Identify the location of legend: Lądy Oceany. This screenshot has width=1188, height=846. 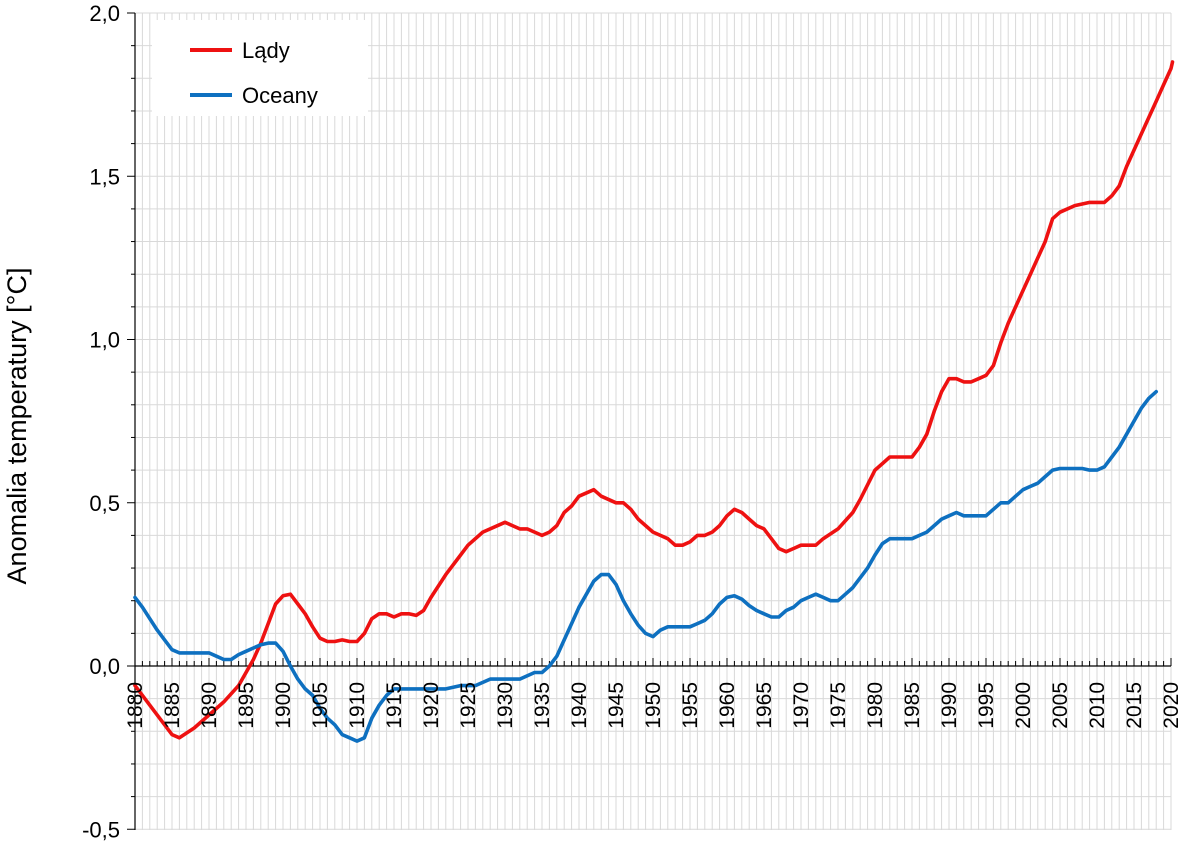
(260, 68).